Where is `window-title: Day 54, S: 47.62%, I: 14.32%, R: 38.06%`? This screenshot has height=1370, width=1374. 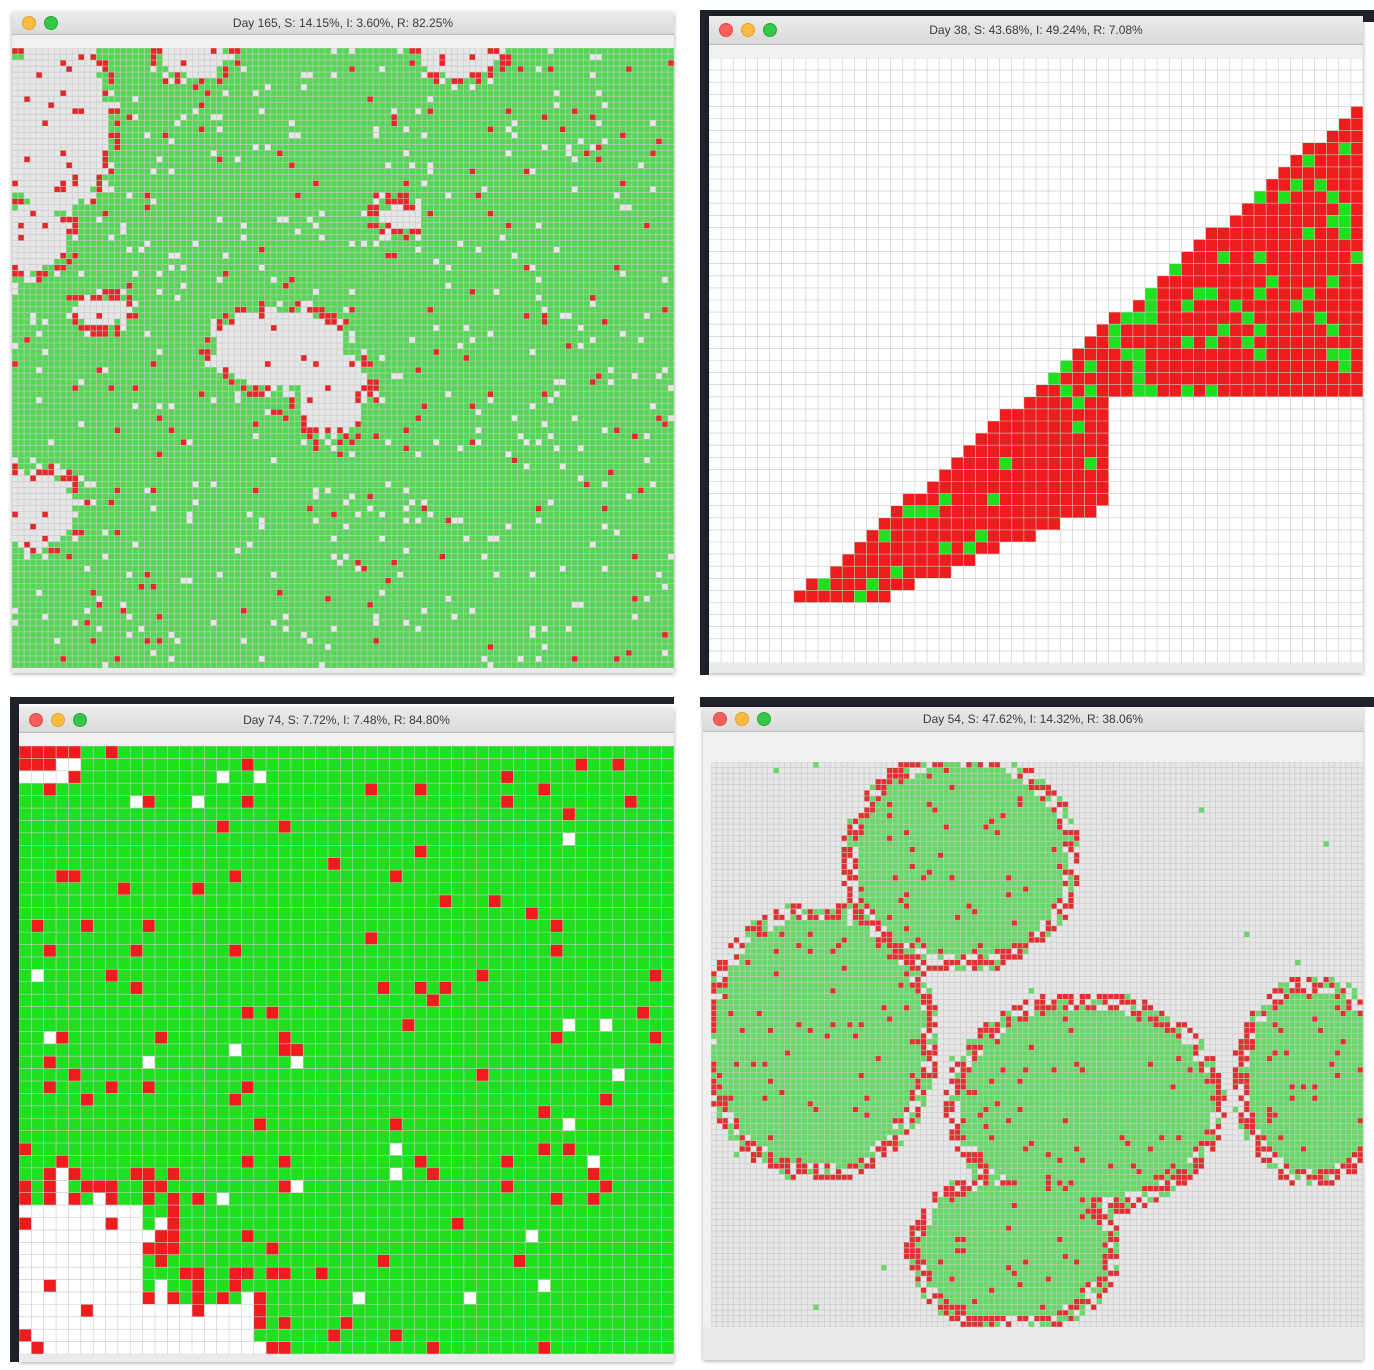 window-title: Day 54, S: 47.62%, I: 14.32%, R: 38.06% is located at coordinates (1033, 719).